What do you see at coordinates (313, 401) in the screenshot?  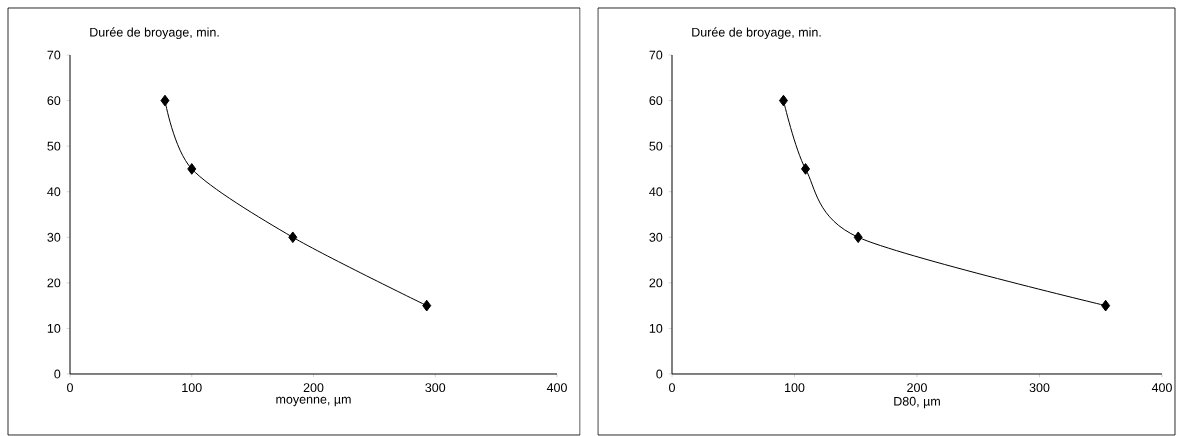 I see `x-axis-title: moyenne, µm` at bounding box center [313, 401].